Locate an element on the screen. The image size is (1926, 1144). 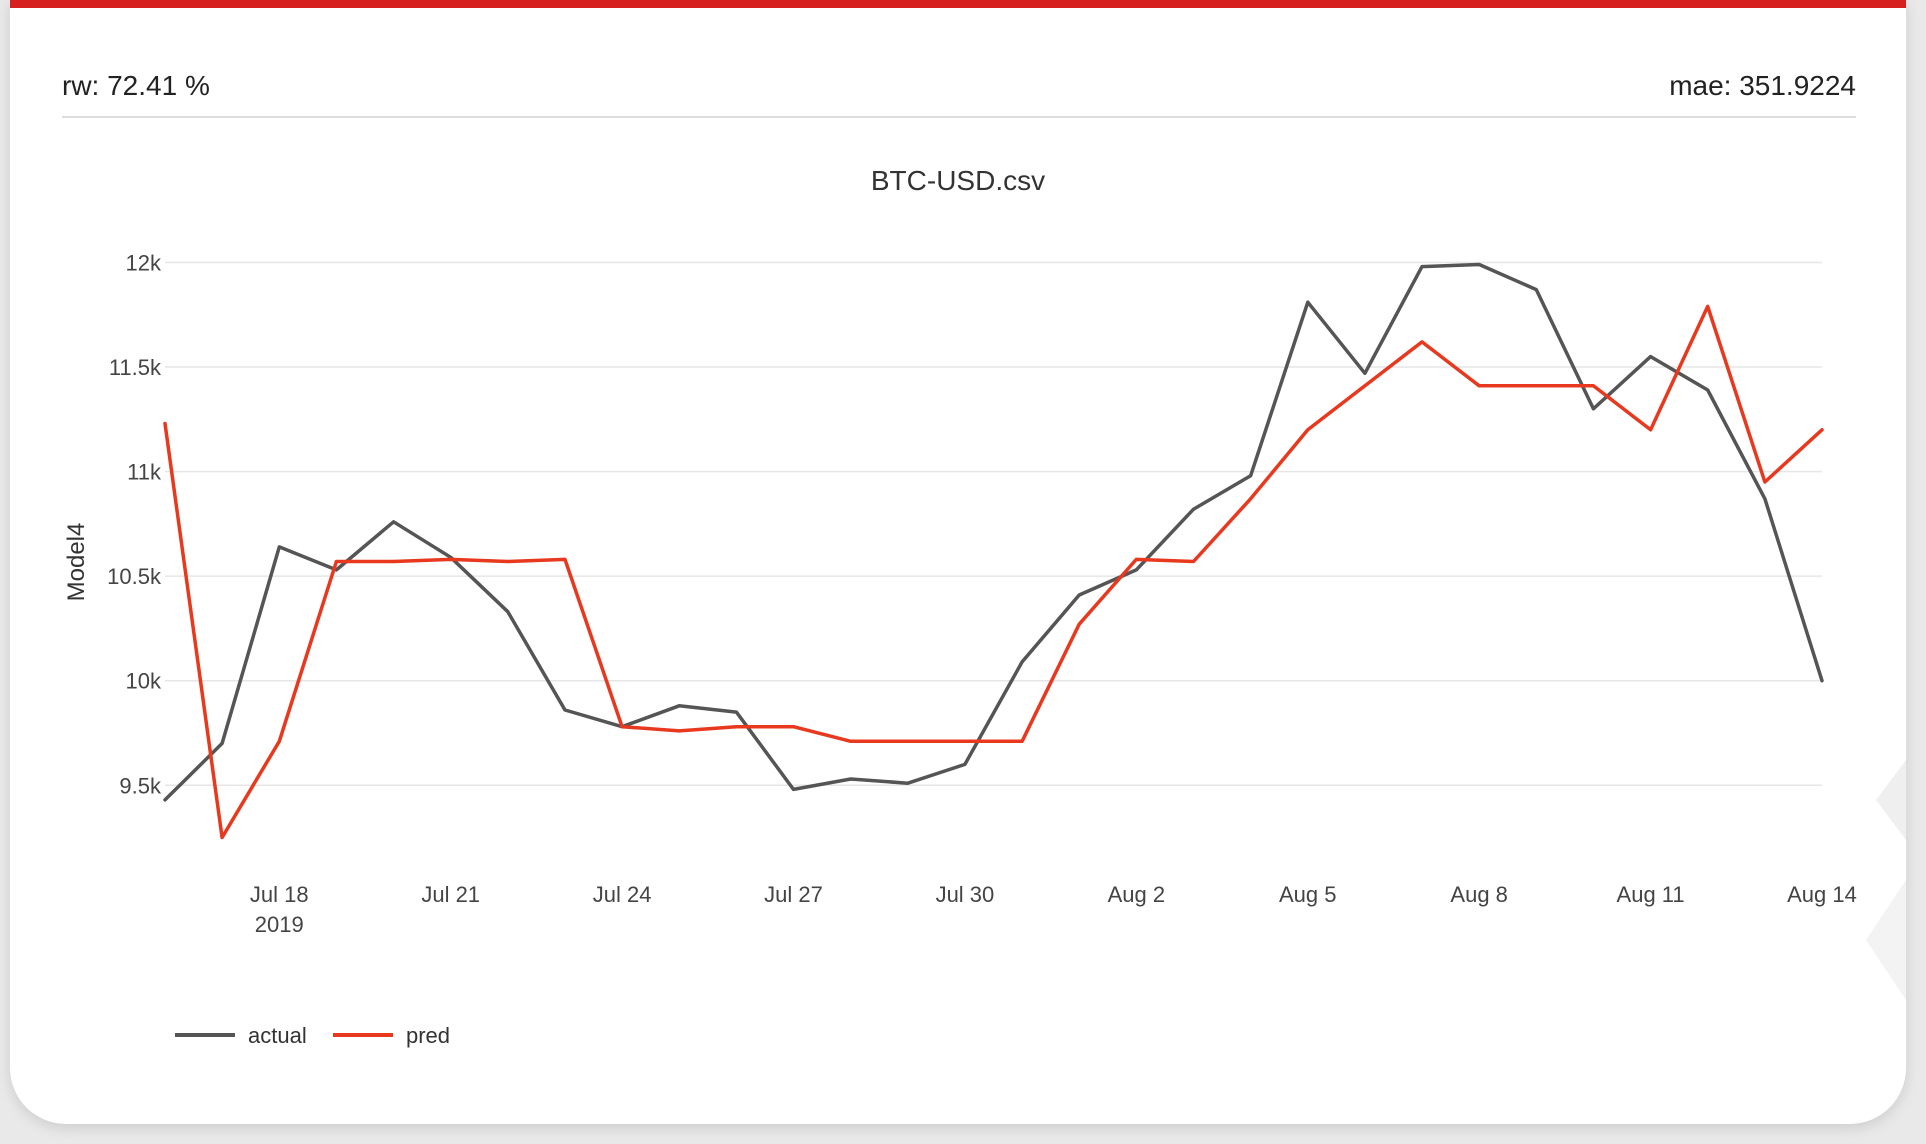
rw-metric: rw: 72.41 % is located at coordinates (136, 85).